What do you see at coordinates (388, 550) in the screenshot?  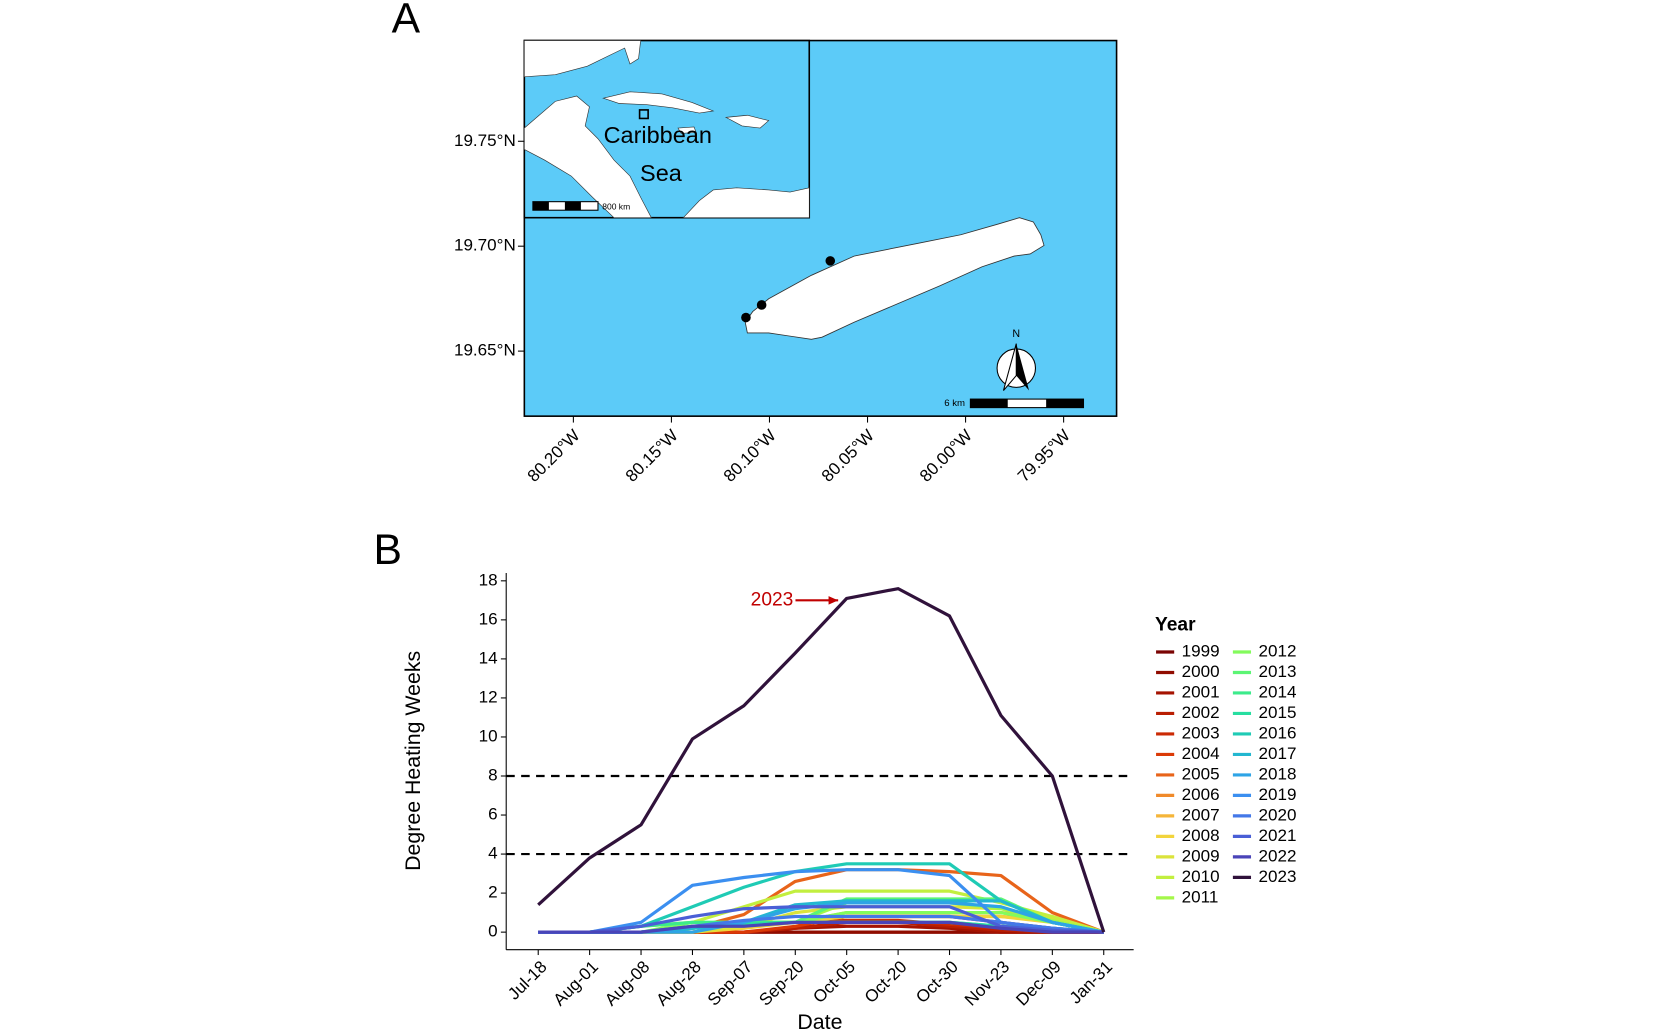 I see `panel-label: B` at bounding box center [388, 550].